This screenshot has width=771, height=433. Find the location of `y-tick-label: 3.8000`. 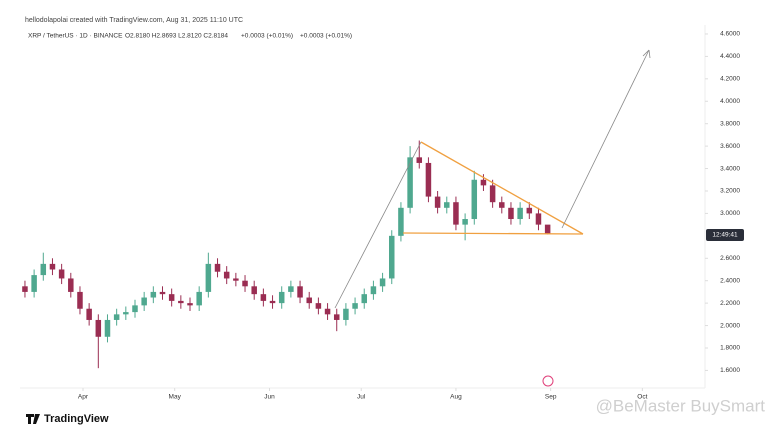

y-tick-label: 3.8000 is located at coordinates (730, 123).